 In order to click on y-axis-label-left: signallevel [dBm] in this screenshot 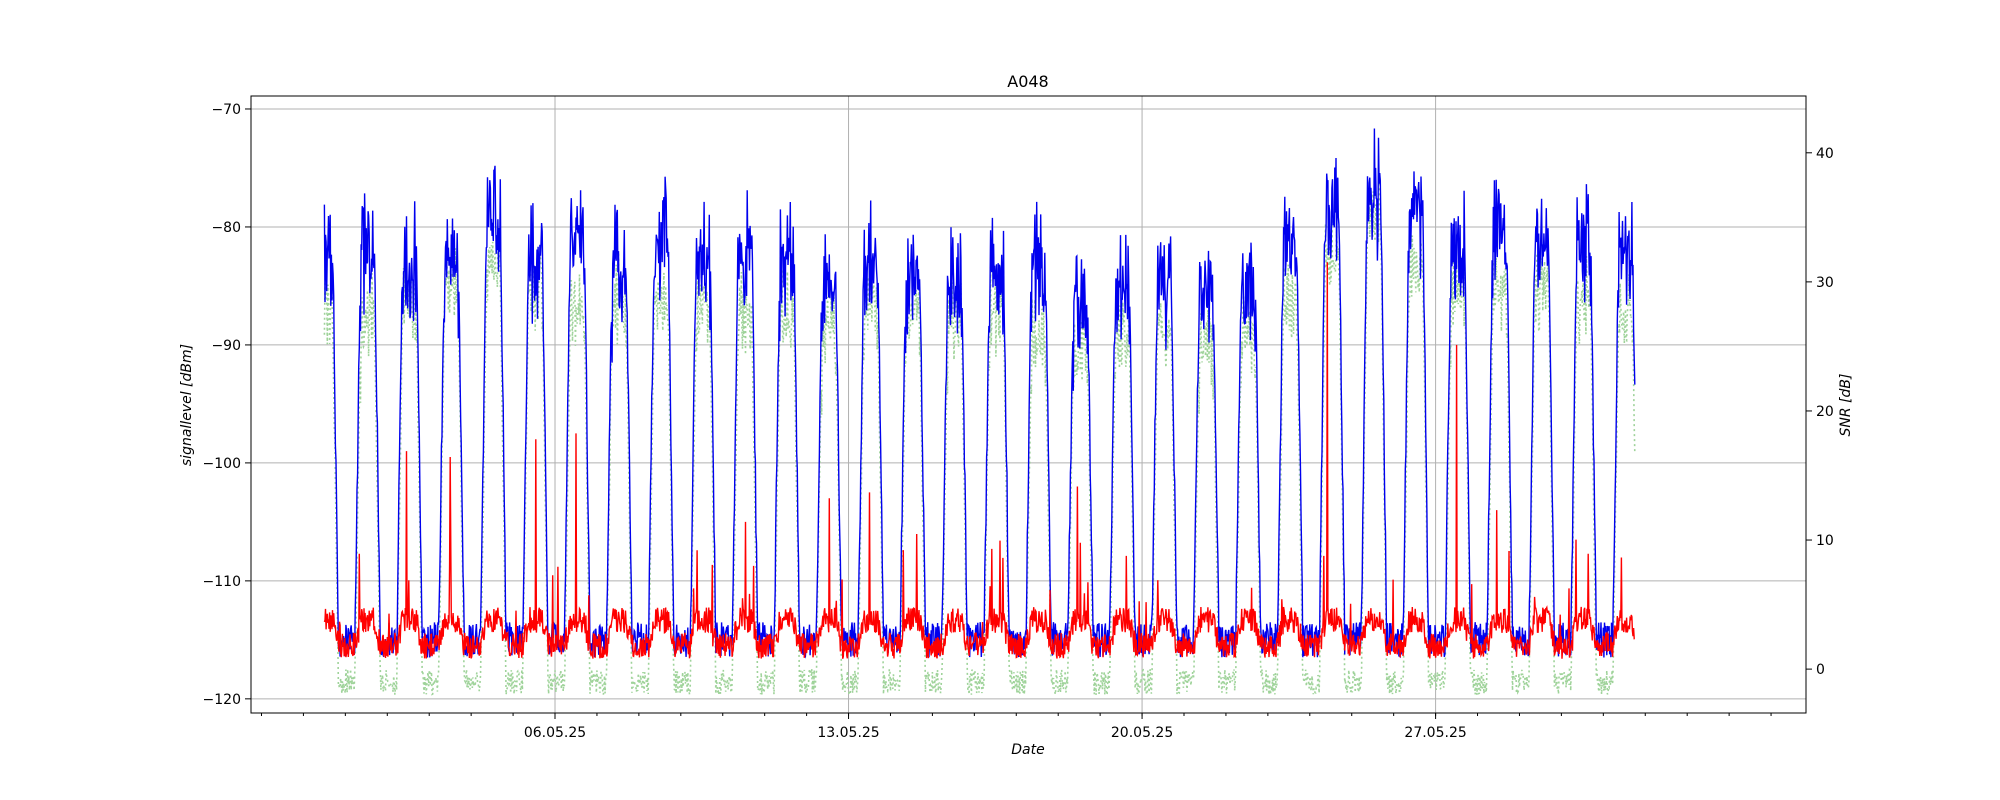, I will do `click(187, 405)`.